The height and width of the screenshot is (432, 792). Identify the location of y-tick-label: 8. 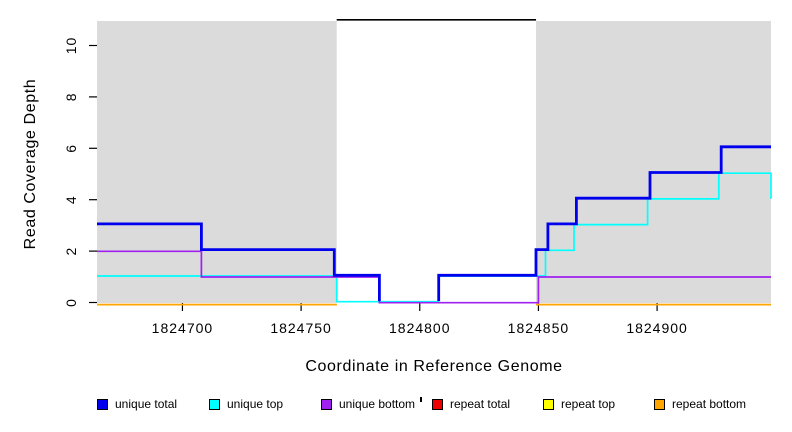
(71, 97).